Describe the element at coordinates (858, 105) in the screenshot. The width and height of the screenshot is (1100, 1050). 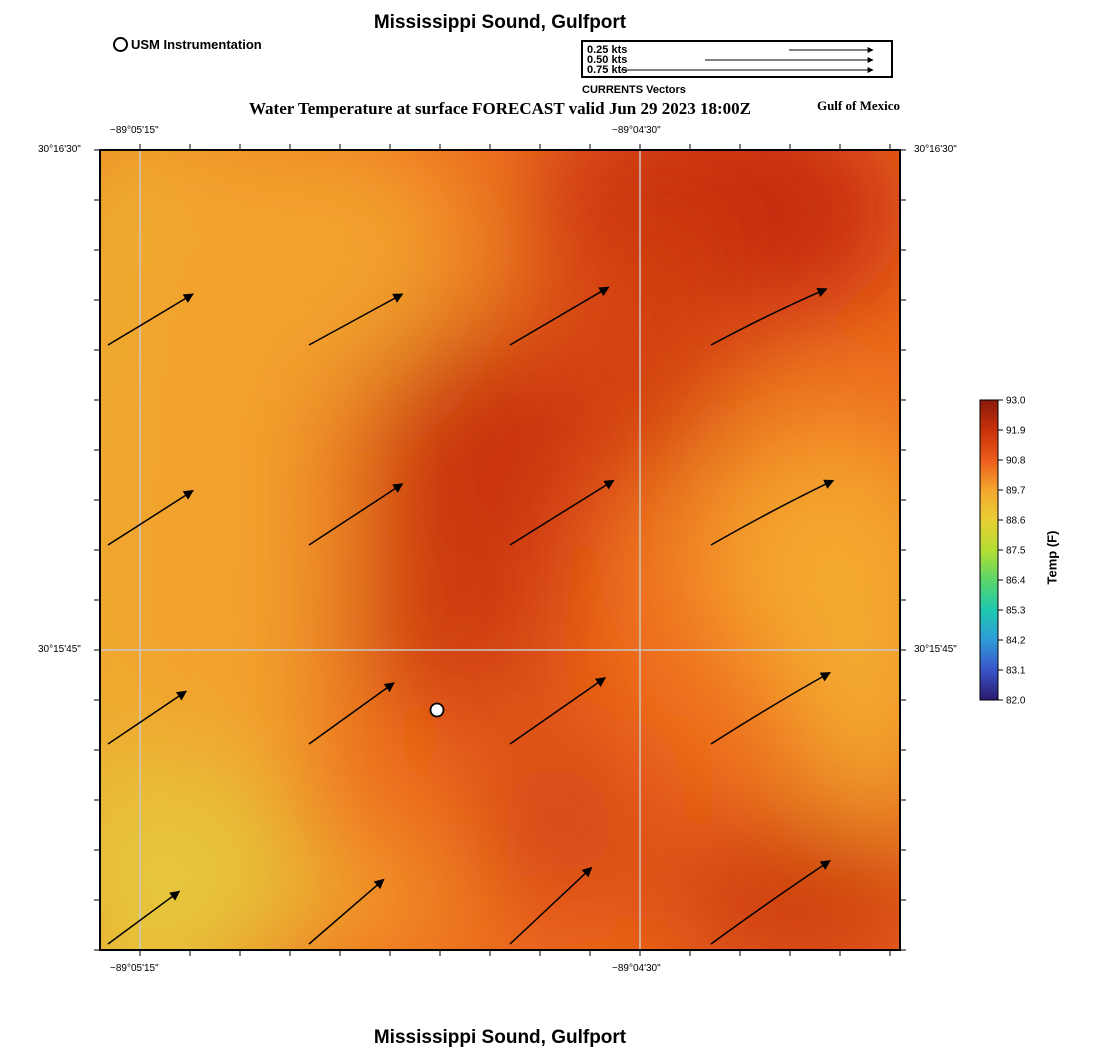
I see `region-label: Gulf of Mexico` at that location.